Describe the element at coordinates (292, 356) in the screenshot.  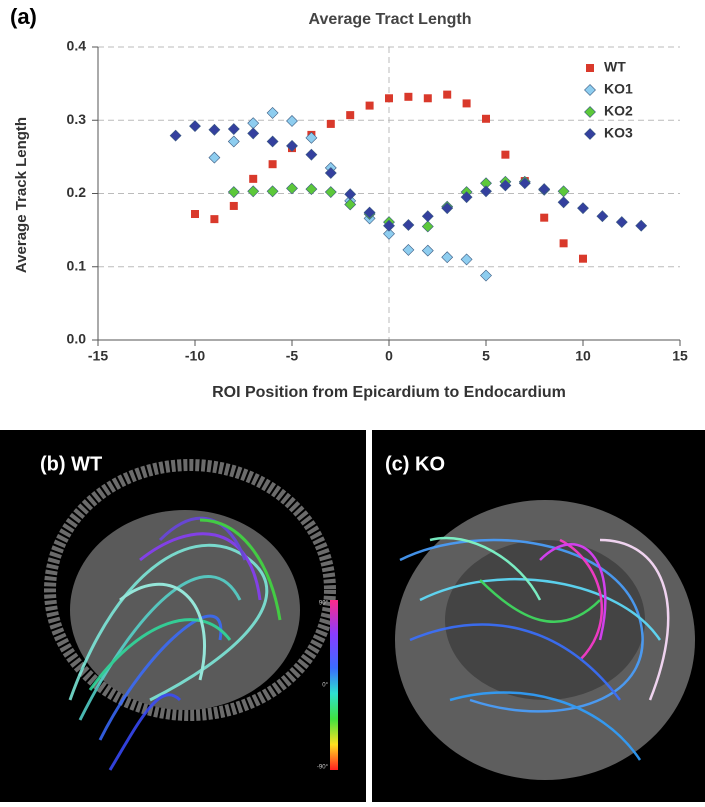
I see `x-tick-label: -5` at that location.